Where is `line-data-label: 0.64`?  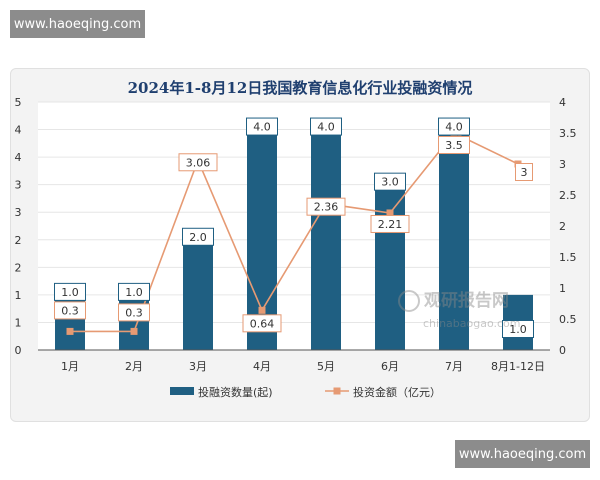
line-data-label: 0.64 is located at coordinates (262, 323).